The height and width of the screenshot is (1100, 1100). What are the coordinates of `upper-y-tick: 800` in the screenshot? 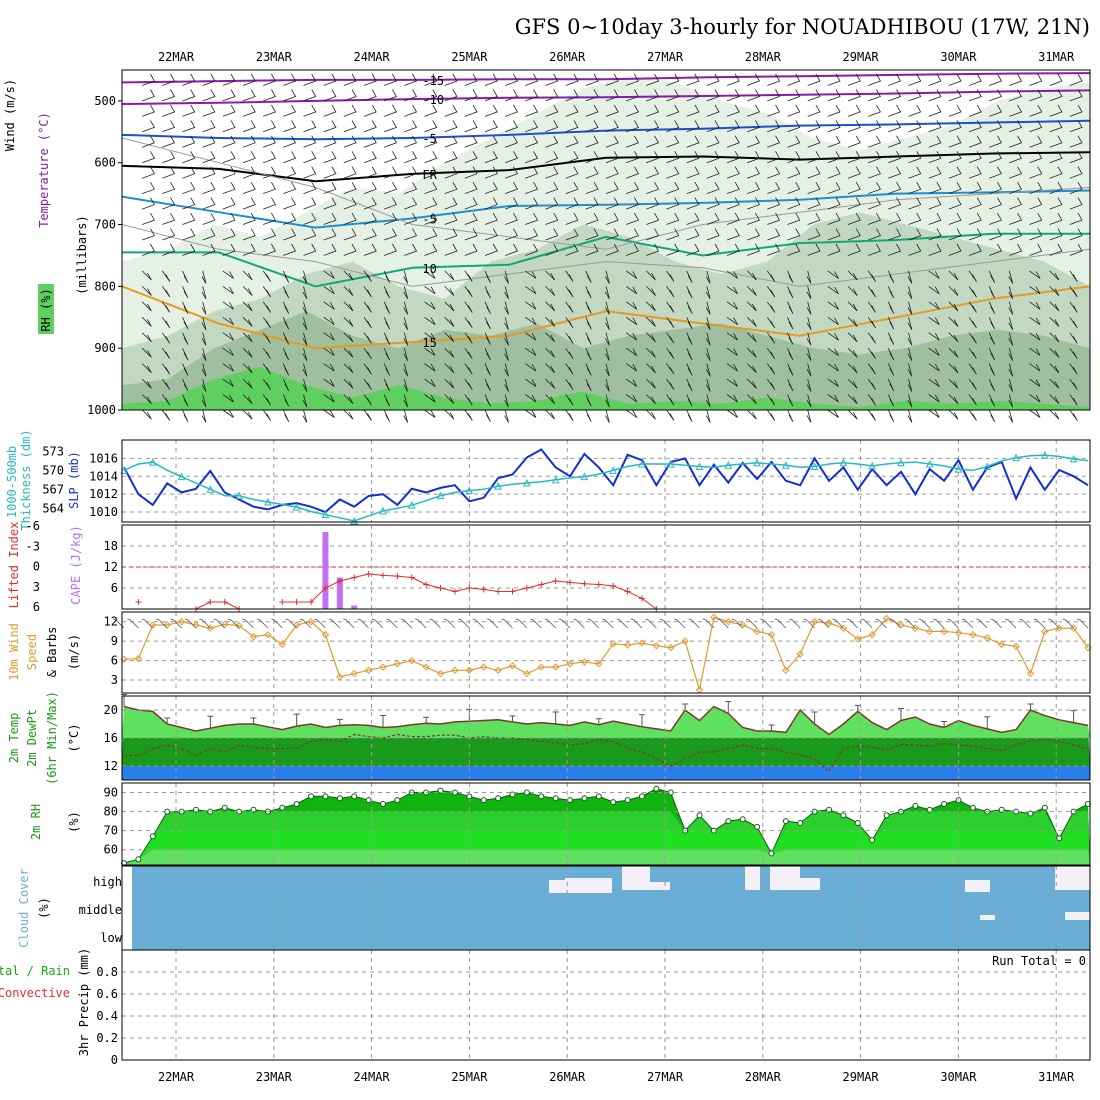 It's located at (105, 286).